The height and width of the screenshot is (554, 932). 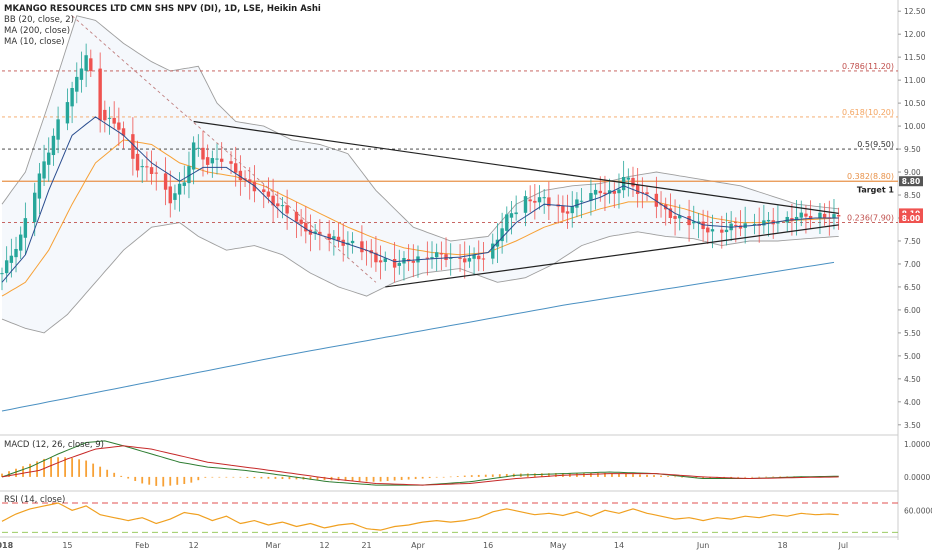 I want to click on price-tick-label: 12.50, so click(x=915, y=11).